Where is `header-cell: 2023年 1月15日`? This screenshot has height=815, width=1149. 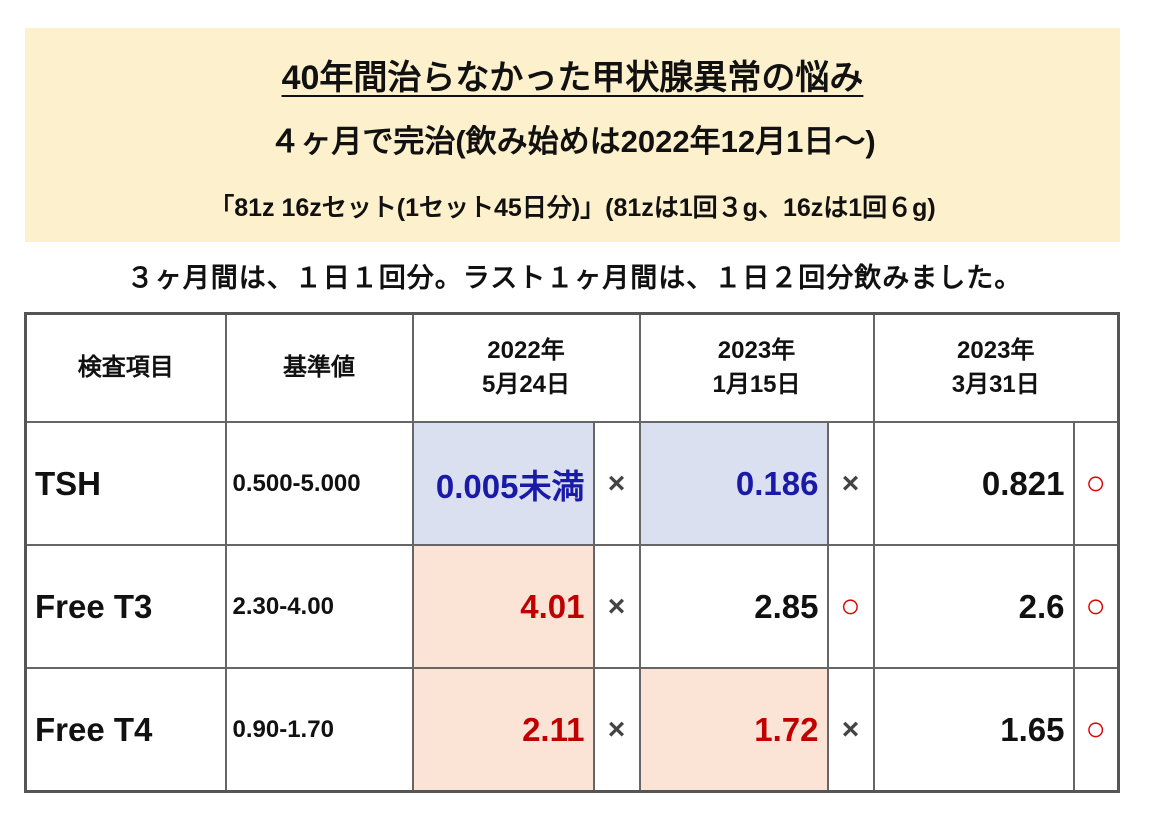
header-cell: 2023年 1月15日 is located at coordinates (756, 367).